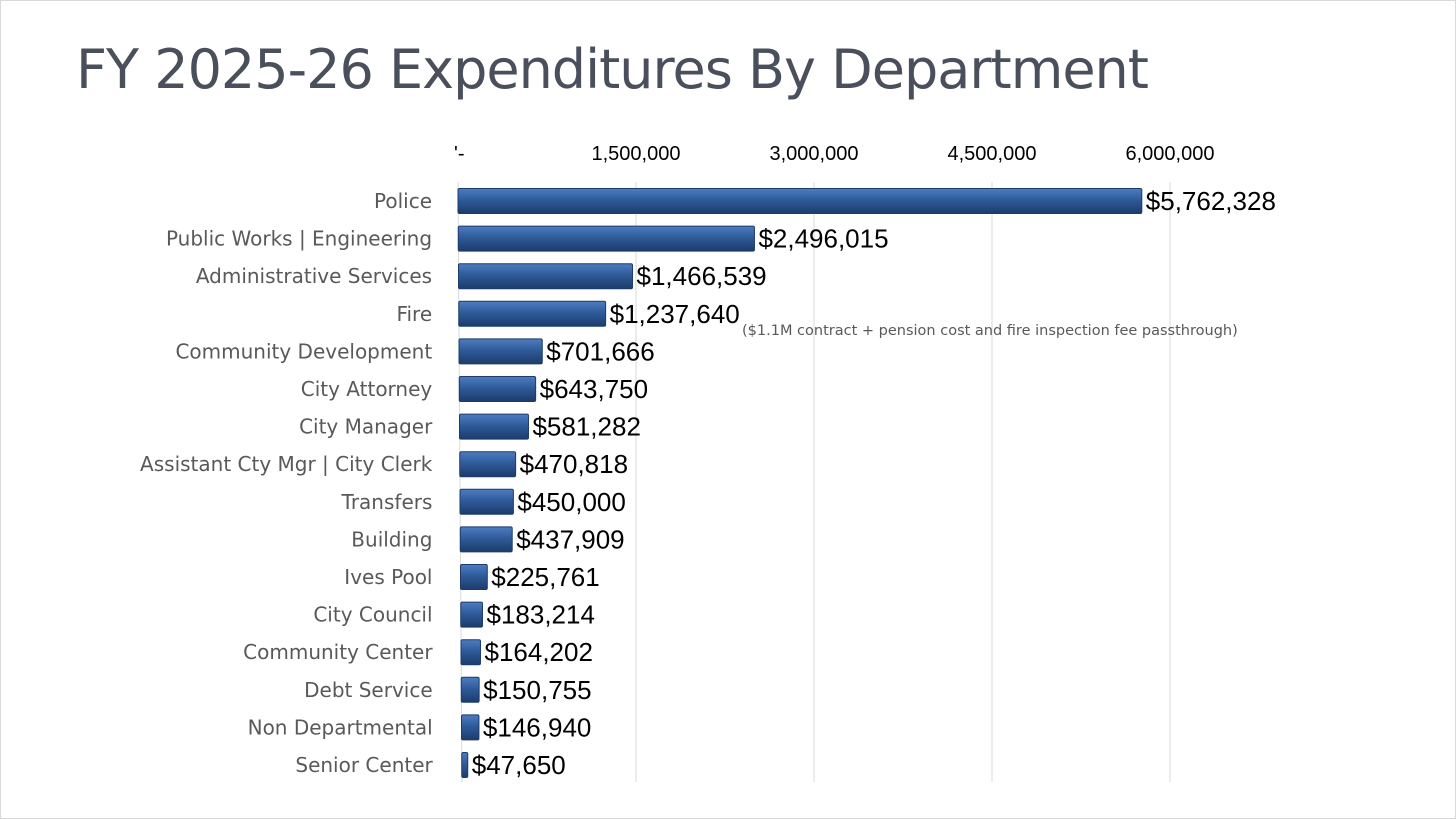  What do you see at coordinates (387, 502) in the screenshot?
I see `category-label: Transfers` at bounding box center [387, 502].